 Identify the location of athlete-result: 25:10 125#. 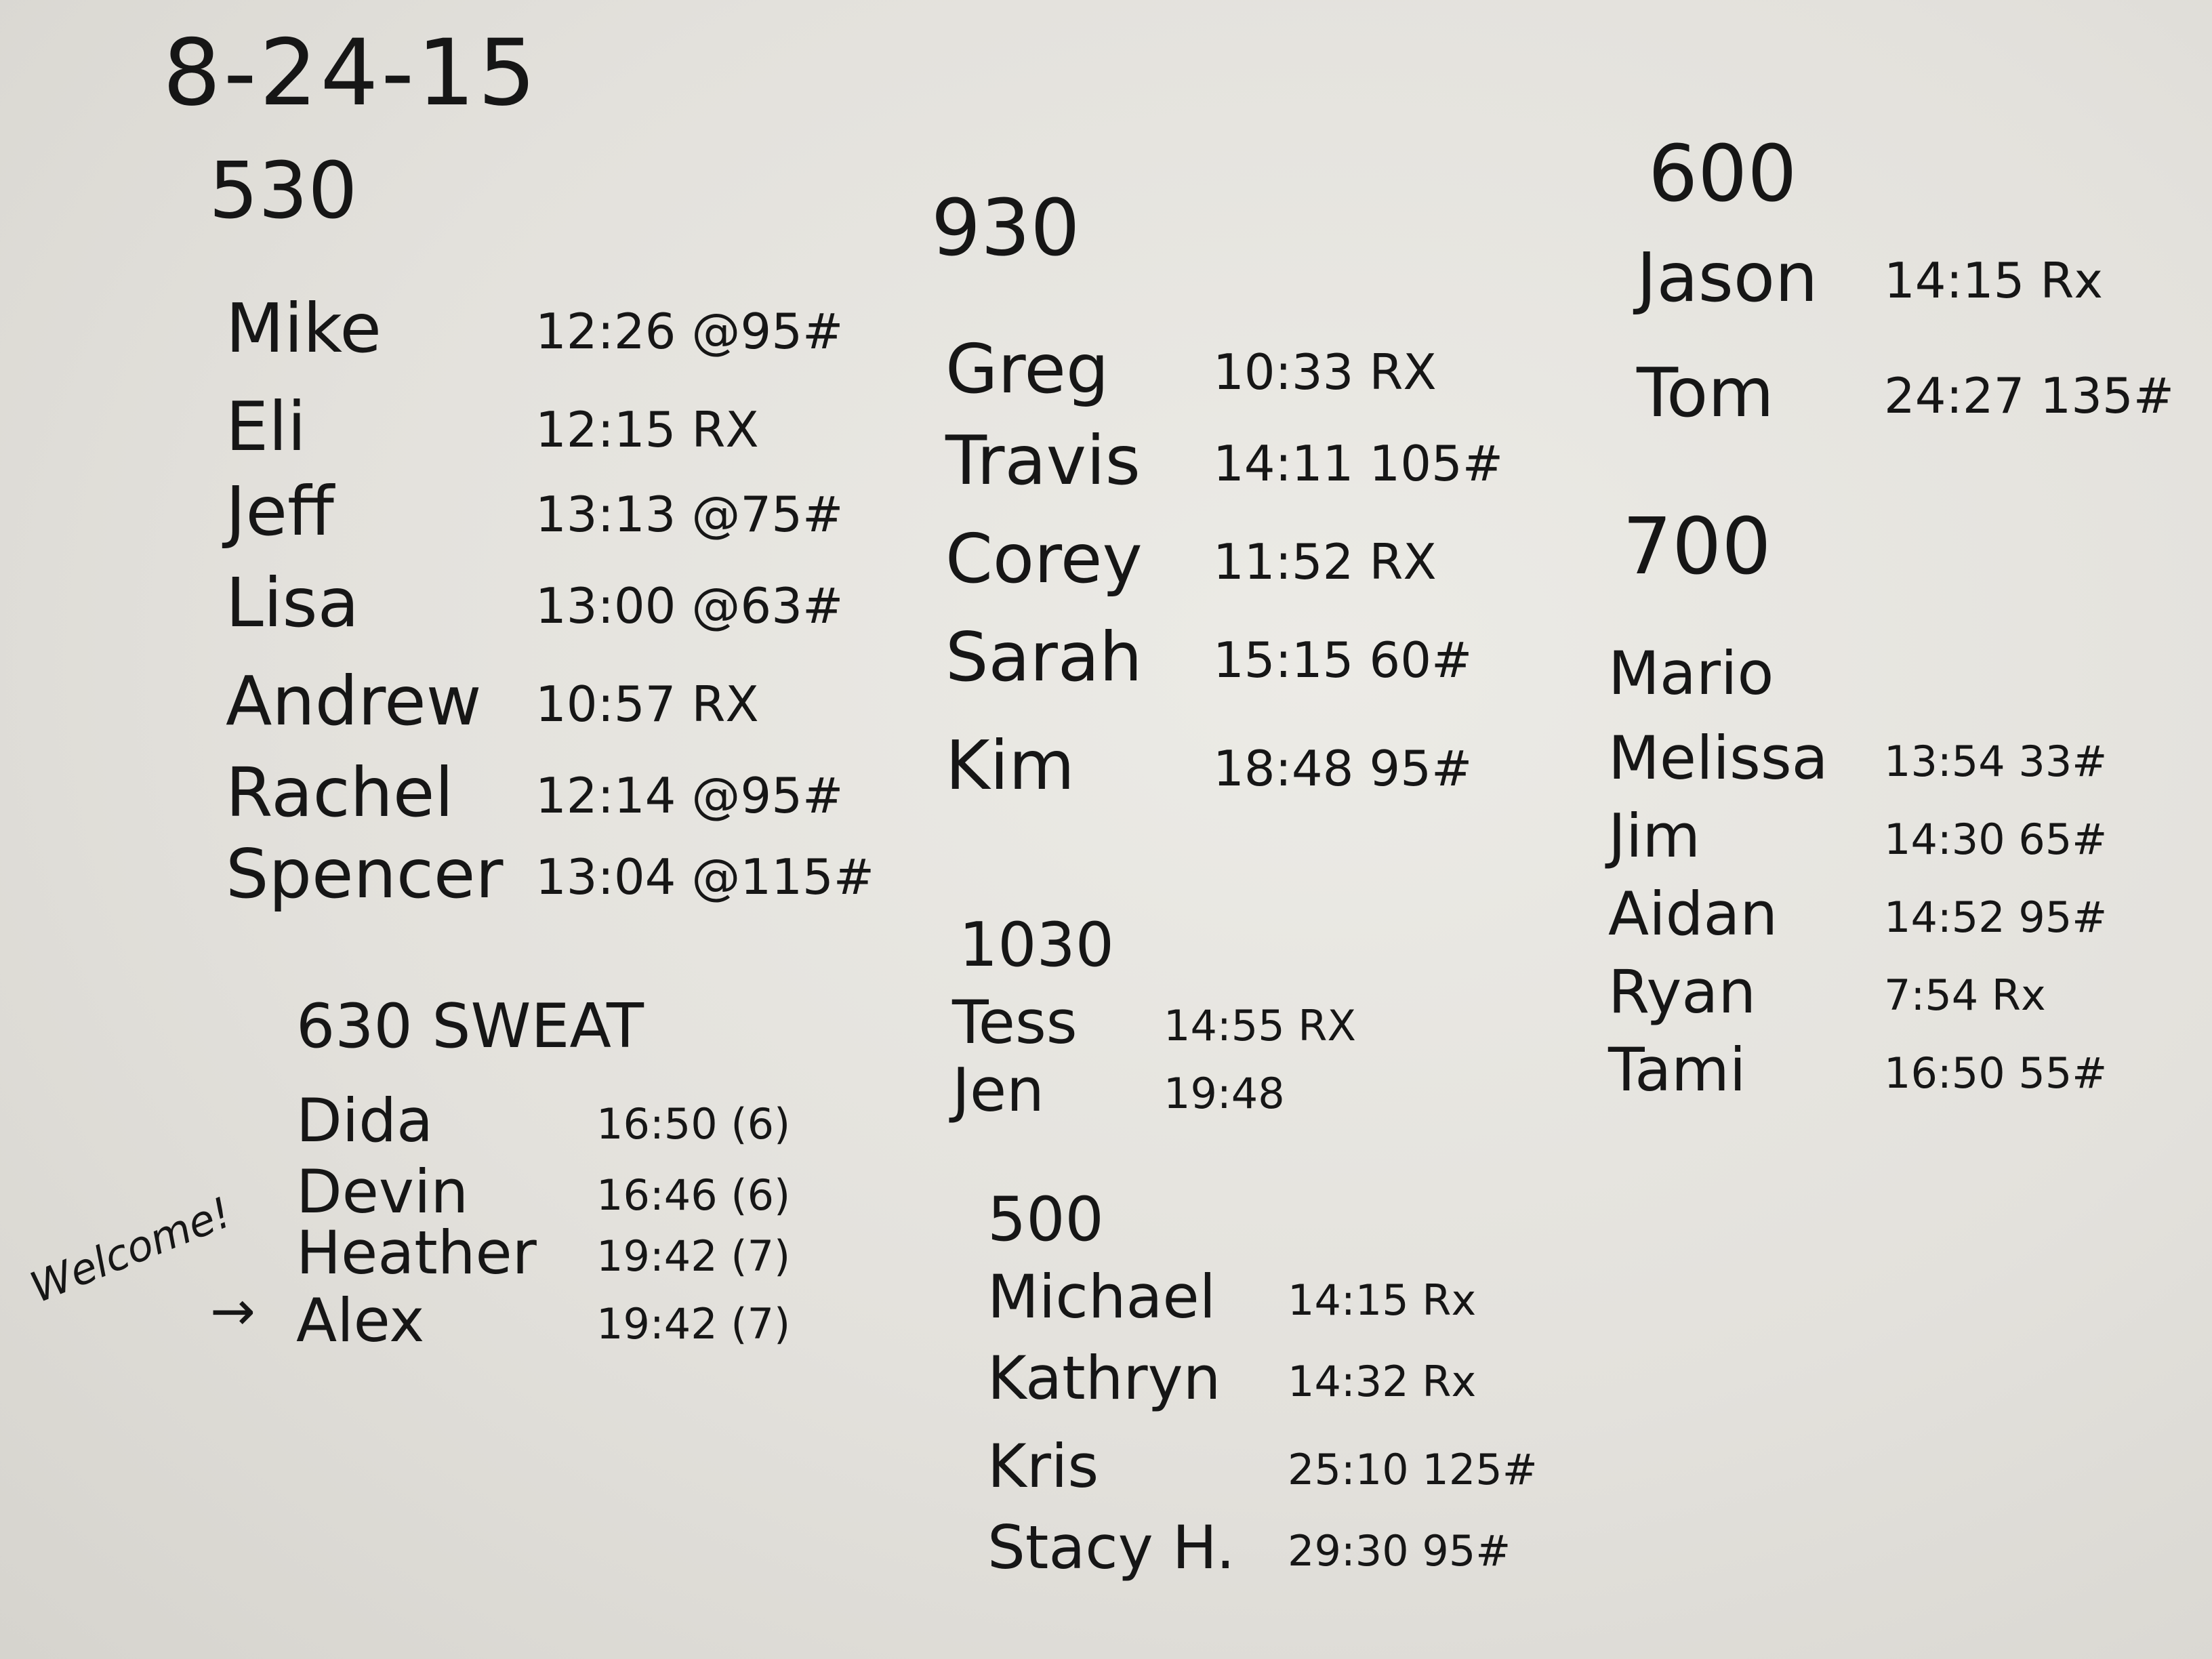
(1413, 1469).